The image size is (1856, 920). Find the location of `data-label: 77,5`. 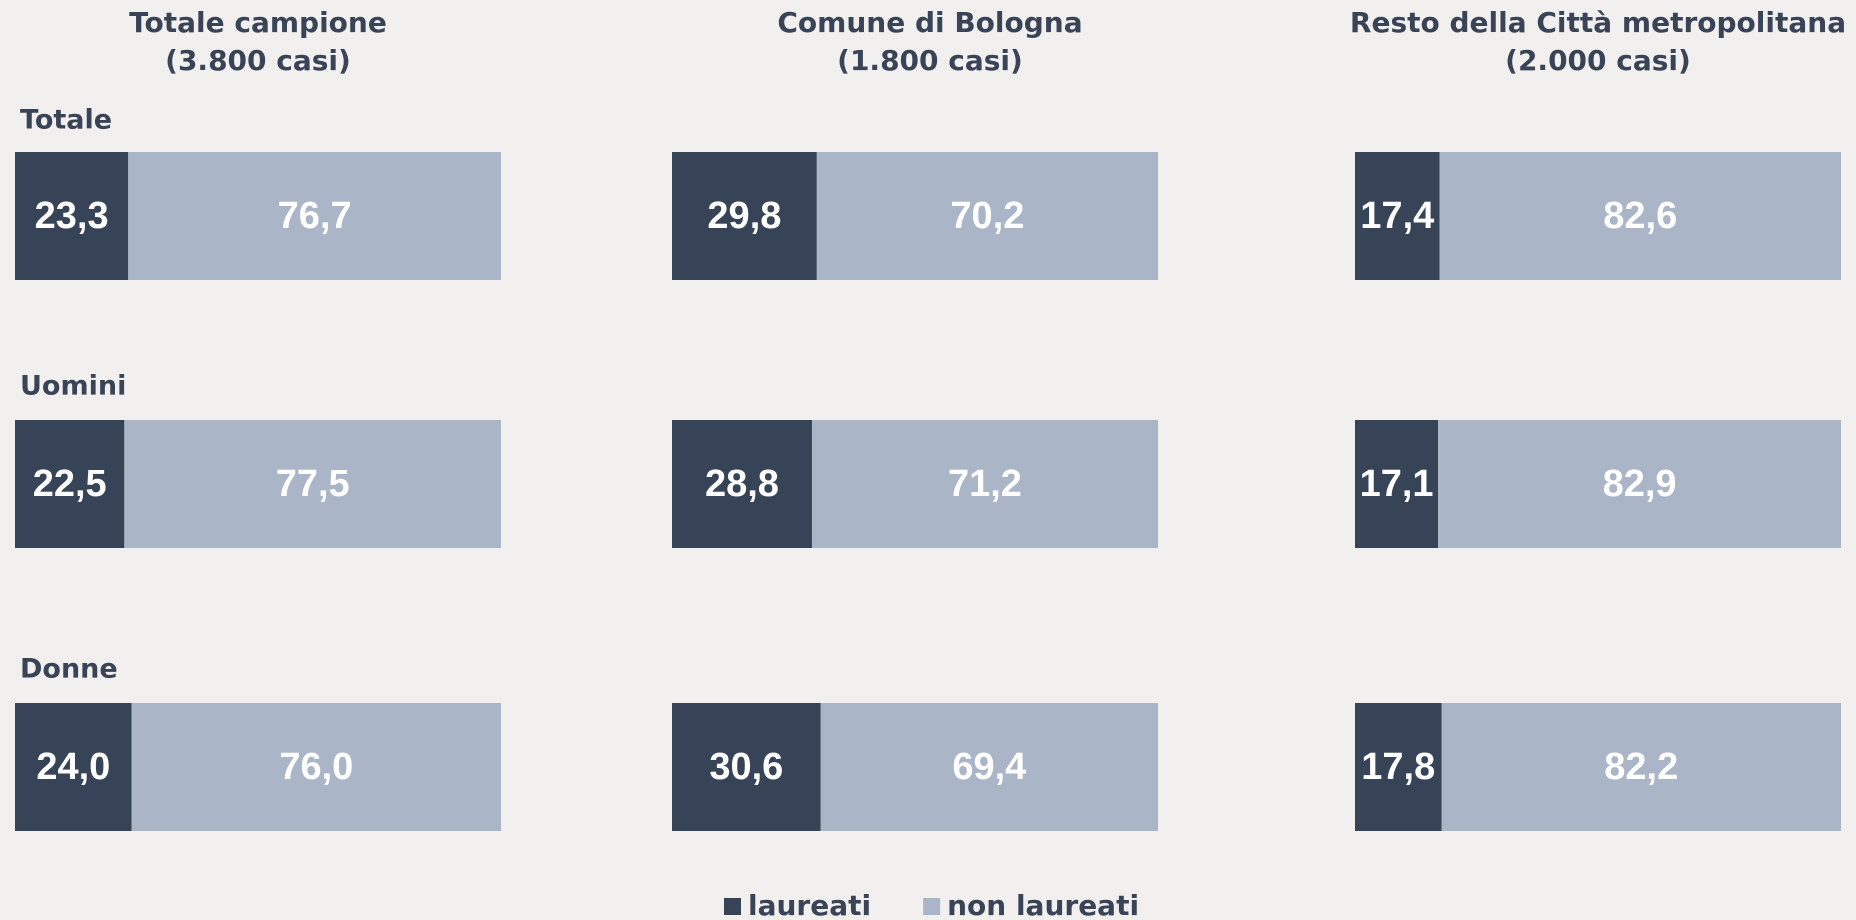

data-label: 77,5 is located at coordinates (313, 484).